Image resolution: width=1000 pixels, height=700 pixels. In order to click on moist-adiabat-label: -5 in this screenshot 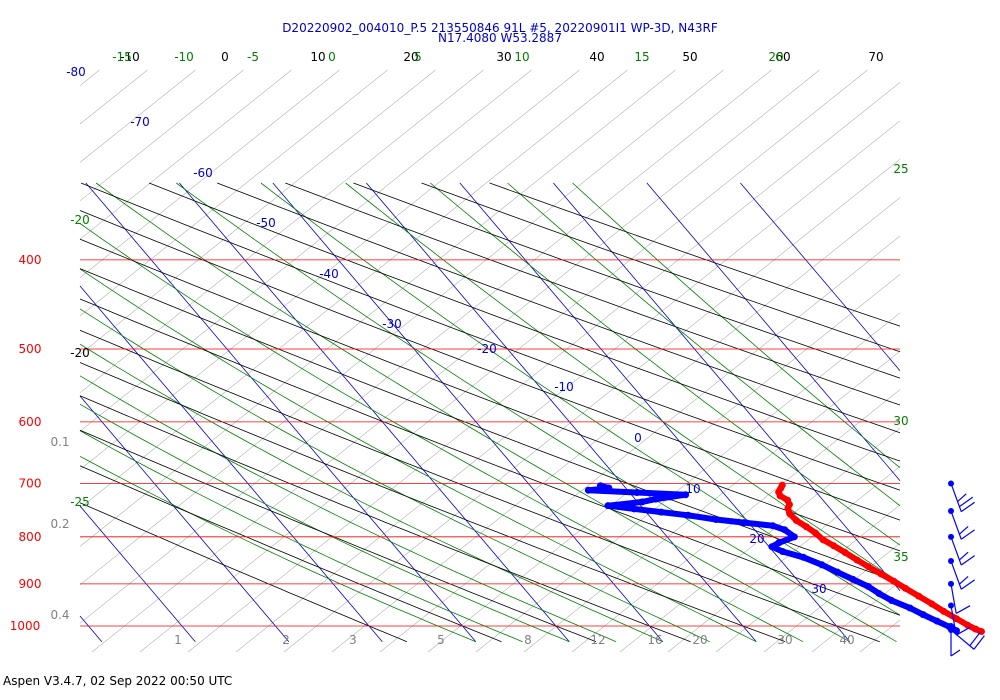, I will do `click(253, 57)`.